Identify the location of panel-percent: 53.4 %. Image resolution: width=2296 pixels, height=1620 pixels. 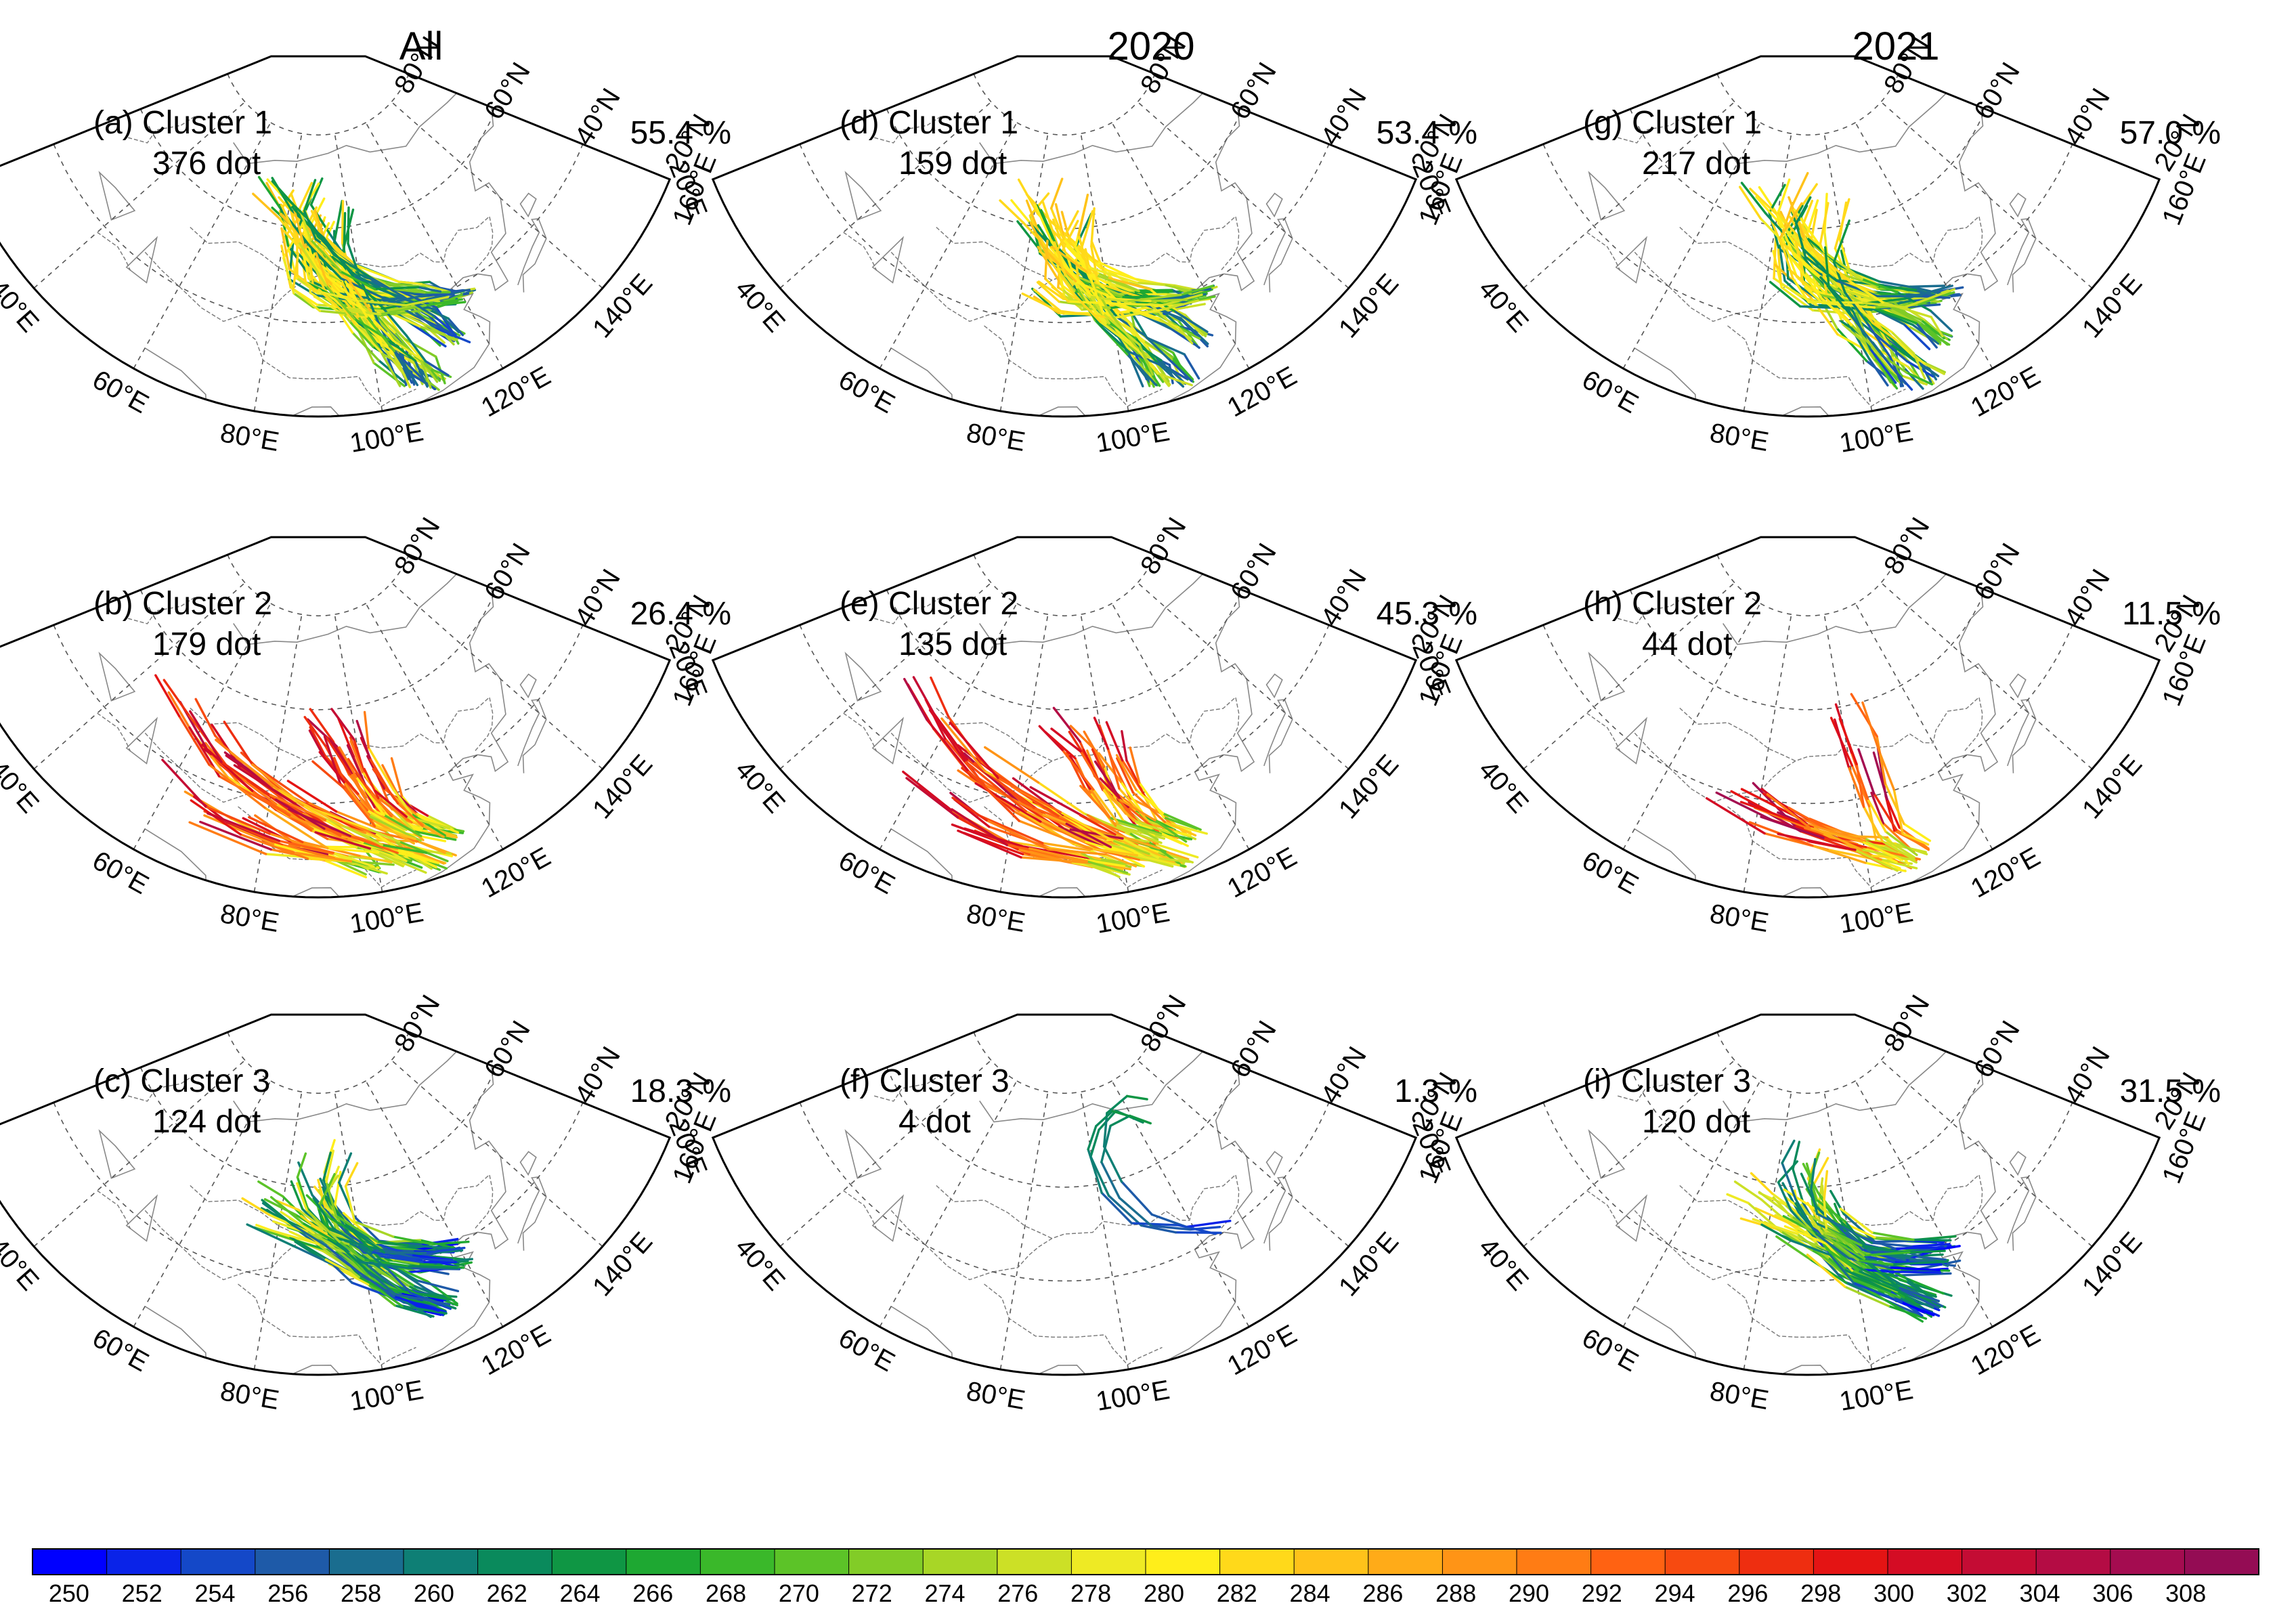
(1427, 133).